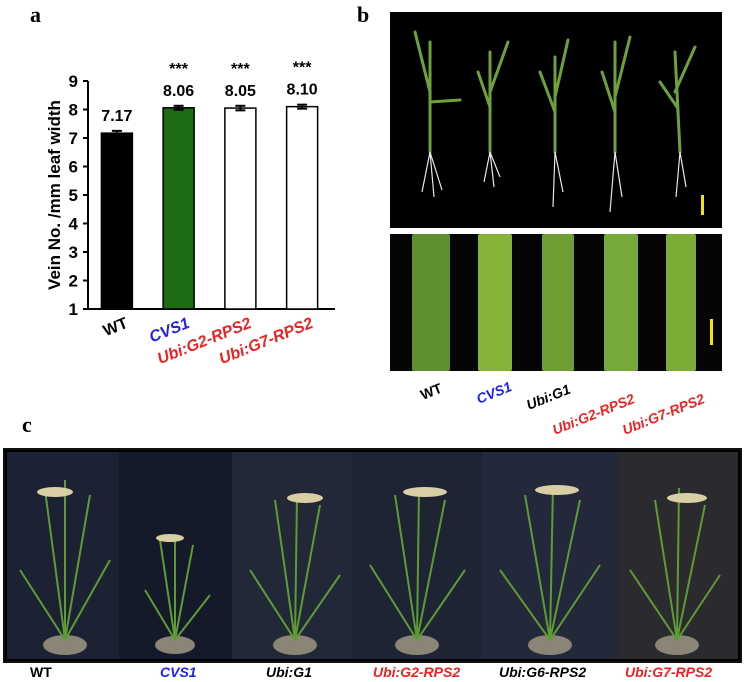 This screenshot has width=749, height=682. Describe the element at coordinates (41, 672) in the screenshot. I see `label-c-wt: WT` at that location.